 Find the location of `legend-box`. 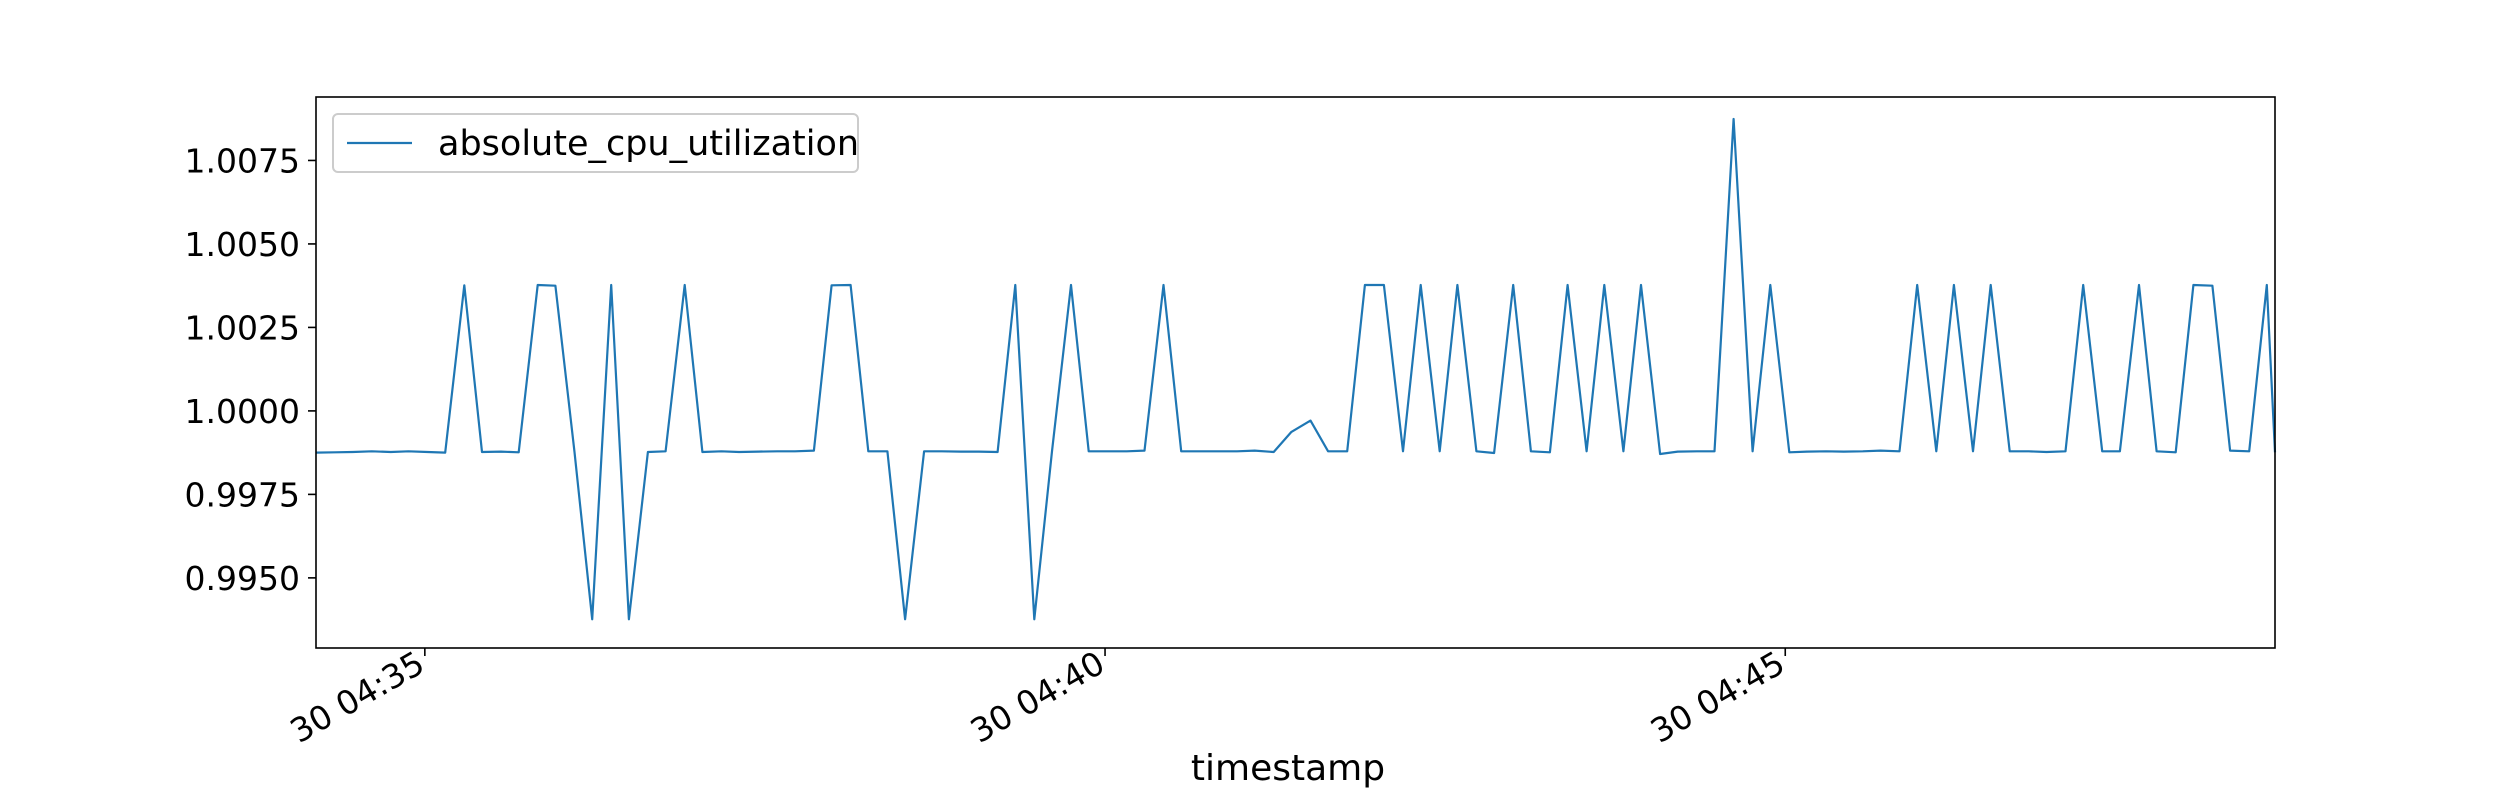

legend-box is located at coordinates (595, 143).